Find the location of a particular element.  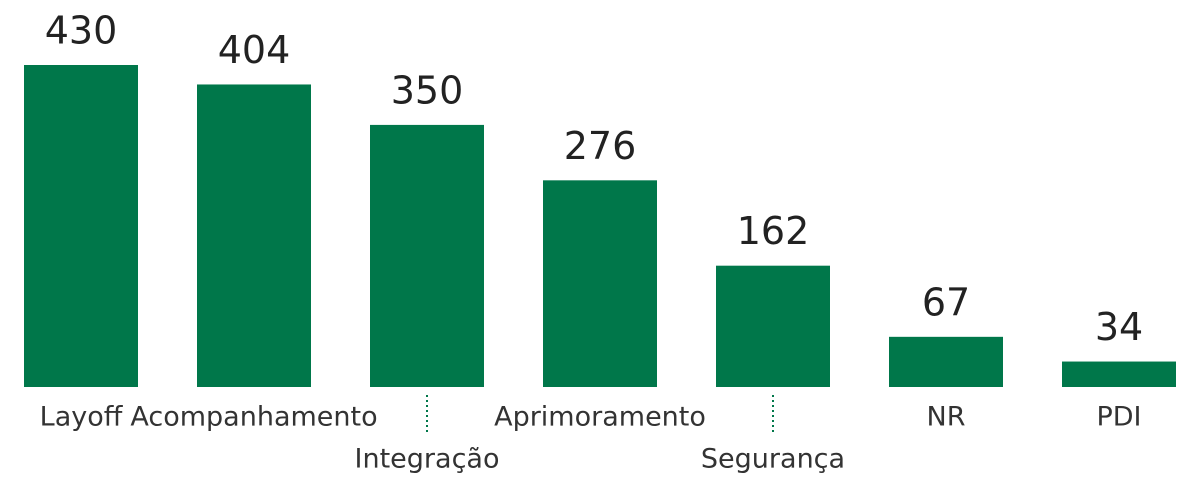

x-tick-label: NR is located at coordinates (946, 417).